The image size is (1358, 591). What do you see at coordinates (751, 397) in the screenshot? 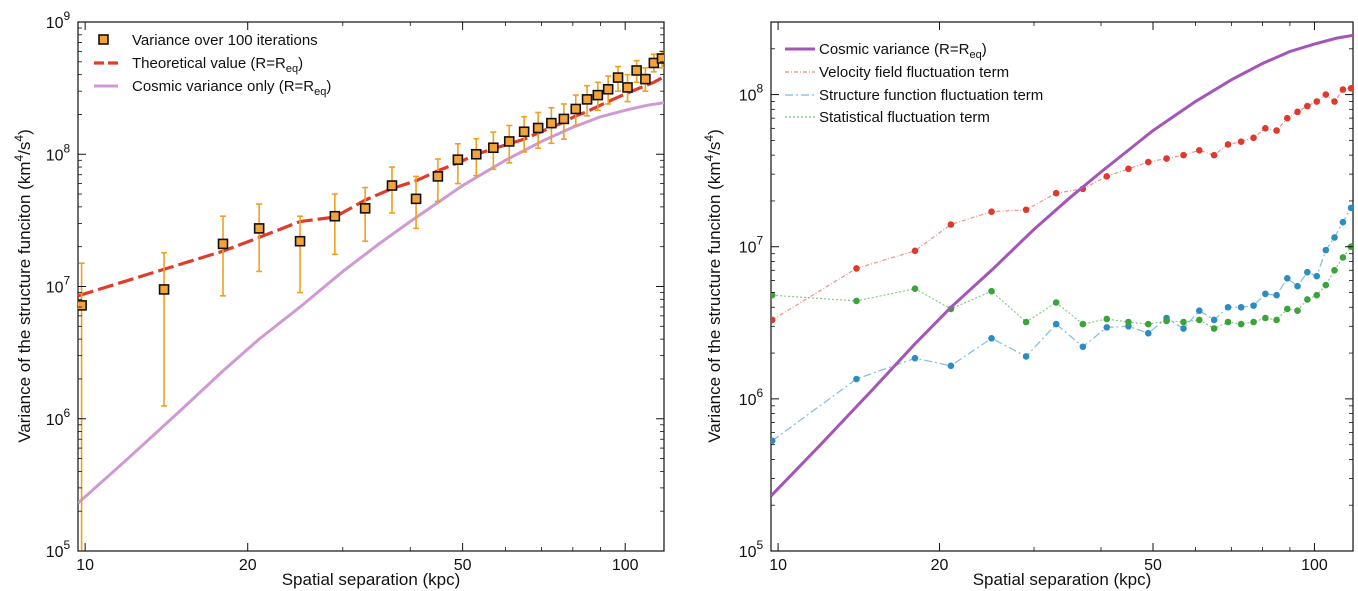
I see `right-y-tick-label-1: 10⁶` at bounding box center [751, 397].